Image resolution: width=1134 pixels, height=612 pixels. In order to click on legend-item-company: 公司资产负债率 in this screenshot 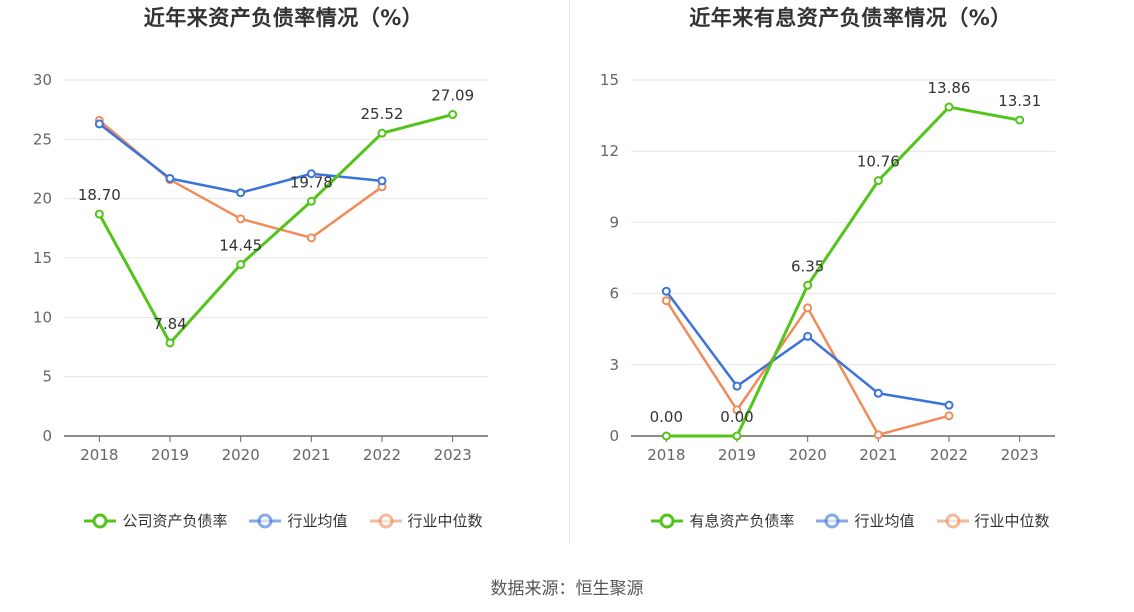, I will do `click(155, 520)`.